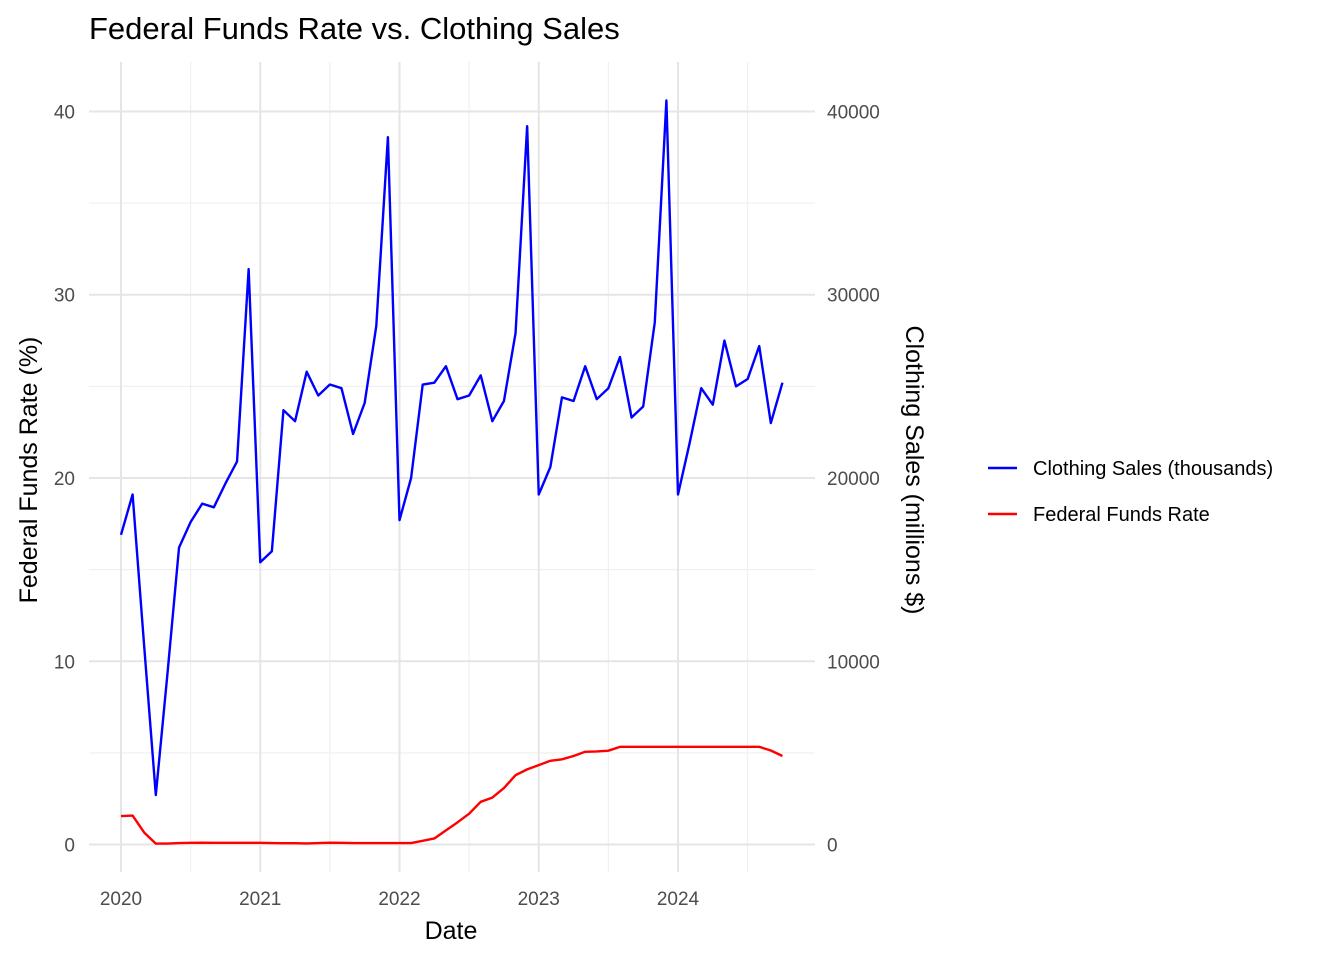 The width and height of the screenshot is (1344, 960). I want to click on y-axis-title: Federal Funds Rate (%), so click(29, 470).